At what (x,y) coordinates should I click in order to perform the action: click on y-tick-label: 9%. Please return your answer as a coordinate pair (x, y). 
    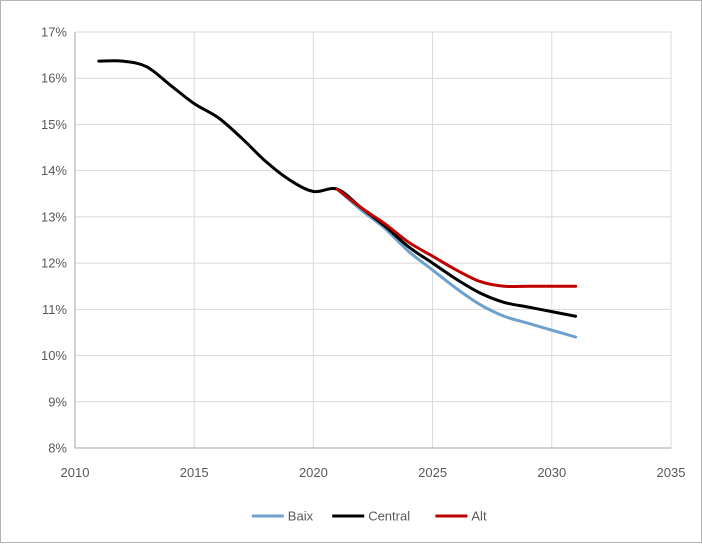
    Looking at the image, I should click on (57, 401).